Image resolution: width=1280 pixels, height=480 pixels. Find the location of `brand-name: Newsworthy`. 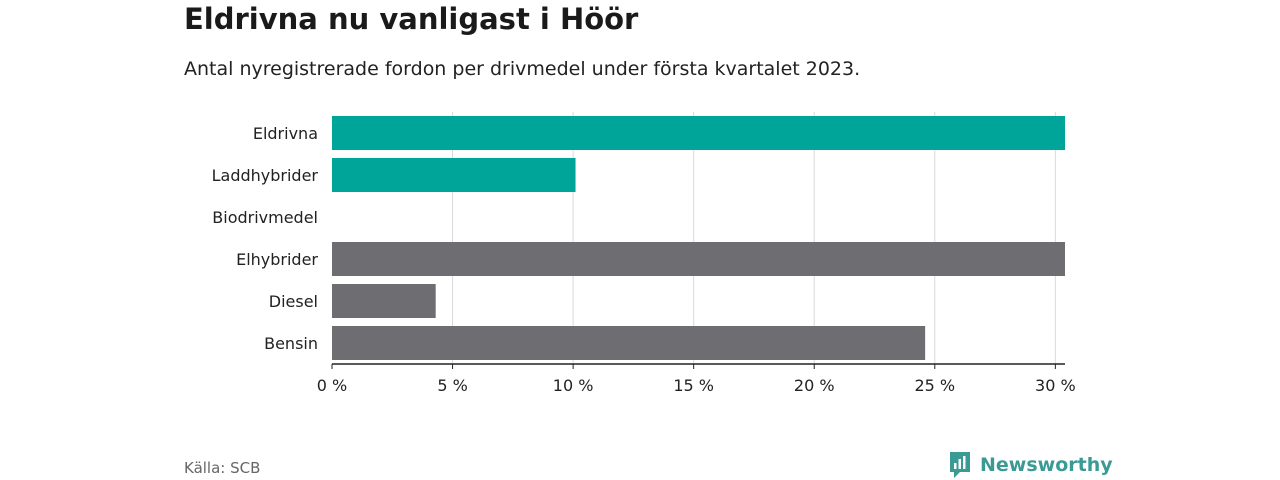

brand-name: Newsworthy is located at coordinates (1046, 465).